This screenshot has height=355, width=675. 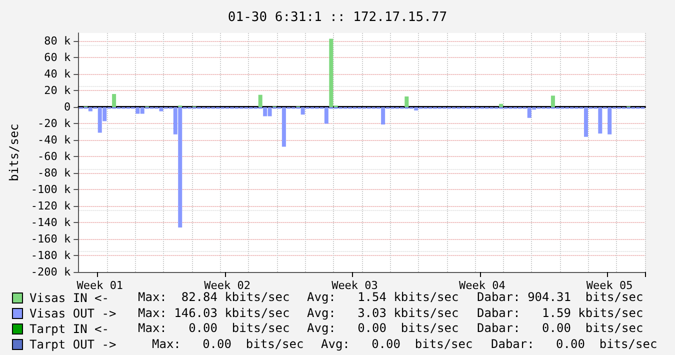 What do you see at coordinates (383, 297) in the screenshot?
I see `text: Avg: 1.54 kbits/sec` at bounding box center [383, 297].